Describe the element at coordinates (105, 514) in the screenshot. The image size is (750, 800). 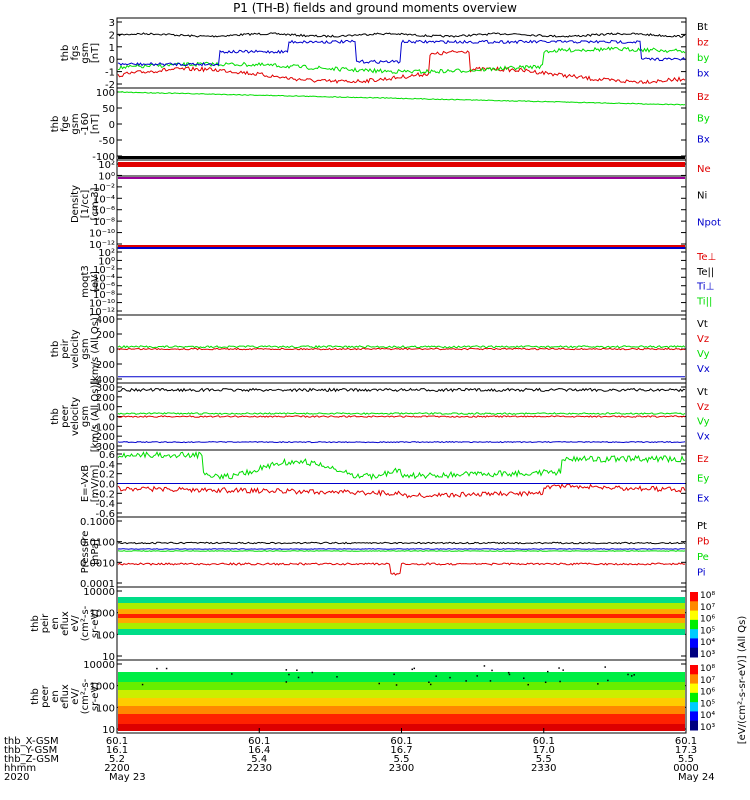
I see `y-tick-label: -0.6` at that location.